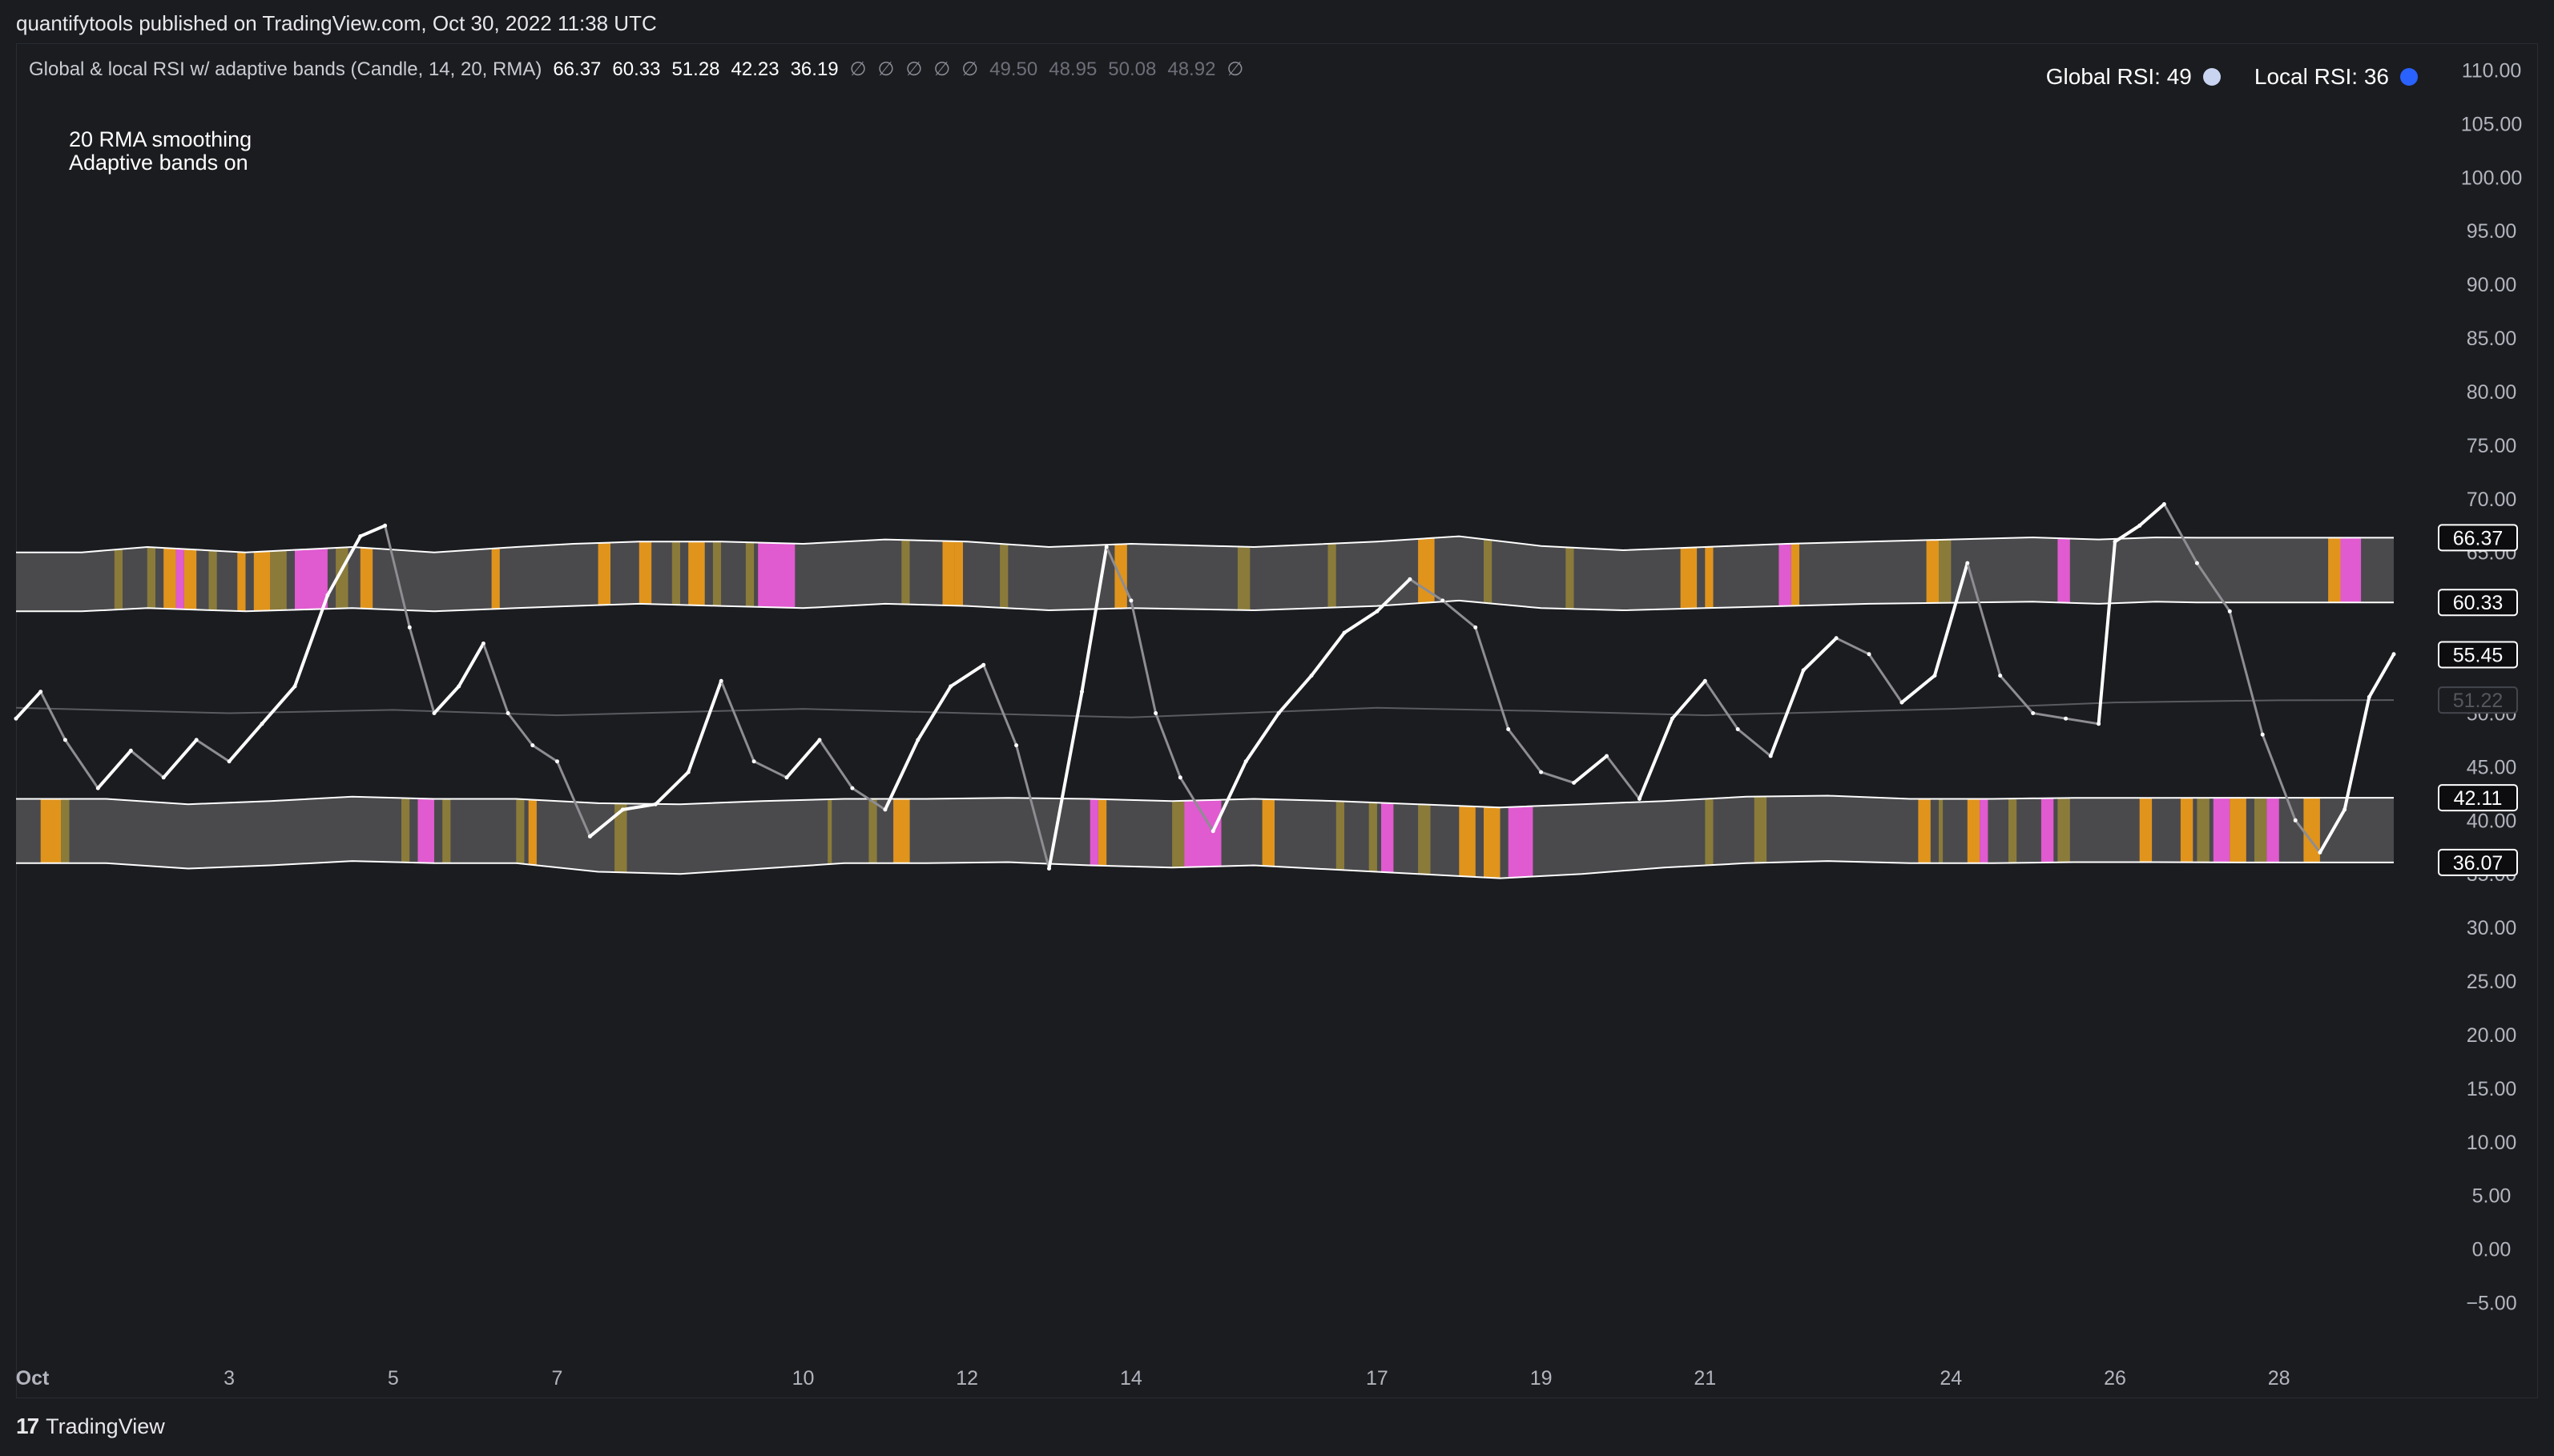 This screenshot has width=2554, height=1456. I want to click on price-label-text-4: 42.11, so click(2478, 798).